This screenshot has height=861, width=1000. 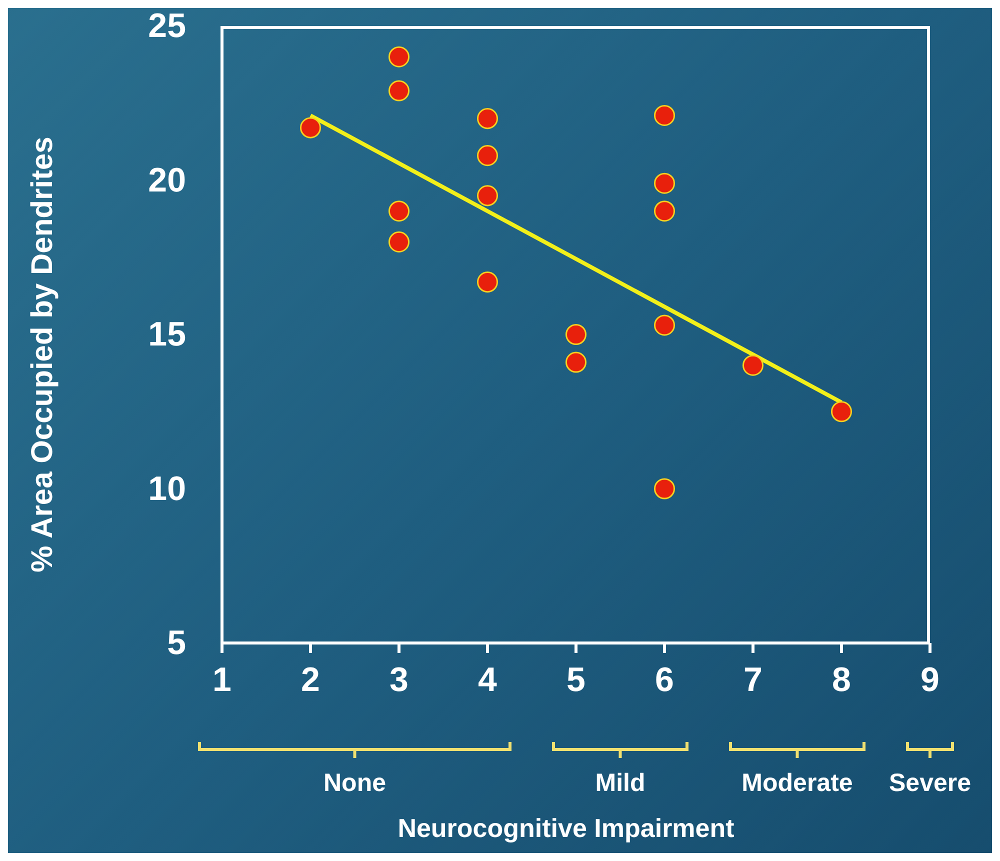 What do you see at coordinates (355, 783) in the screenshot?
I see `text: None` at bounding box center [355, 783].